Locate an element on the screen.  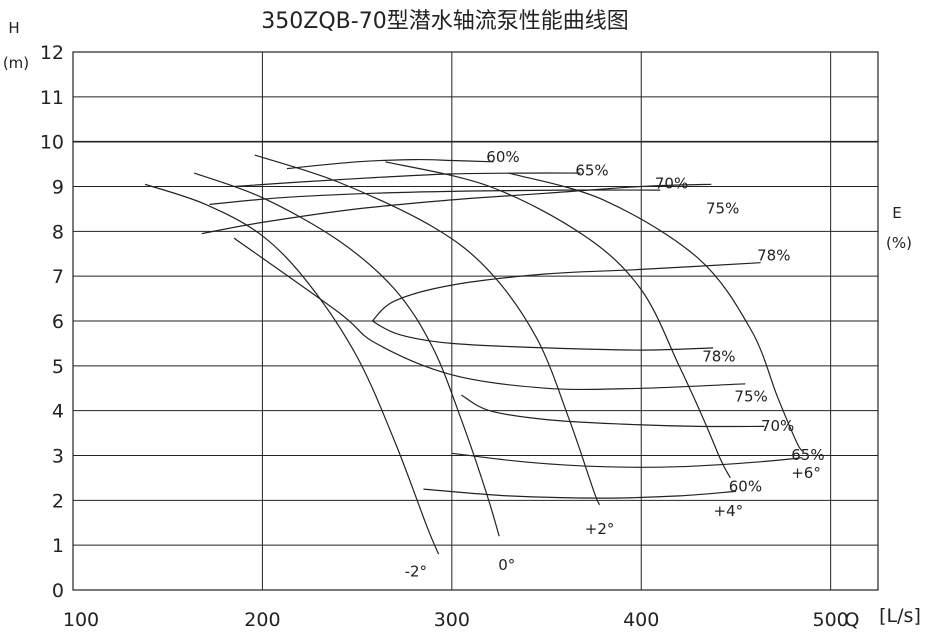
y-tick-label: 0 is located at coordinates (58, 591).